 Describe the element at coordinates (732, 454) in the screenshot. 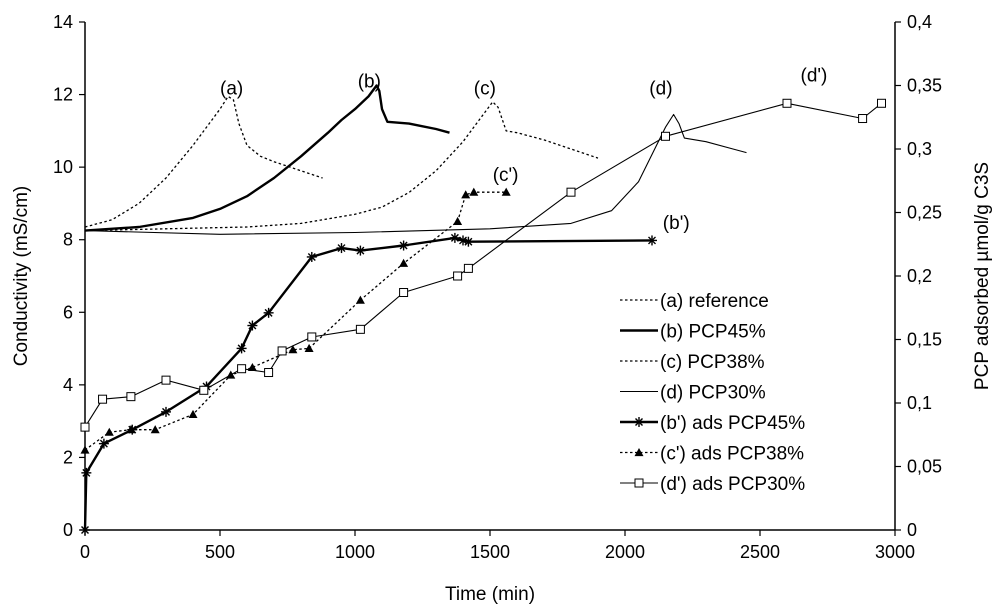

I see `legend-label: (c') ads PCP38%` at that location.